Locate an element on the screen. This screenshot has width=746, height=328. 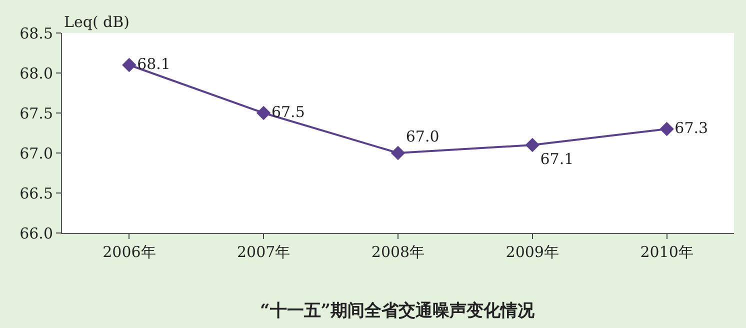
data-label: 68.1 is located at coordinates (153, 63).